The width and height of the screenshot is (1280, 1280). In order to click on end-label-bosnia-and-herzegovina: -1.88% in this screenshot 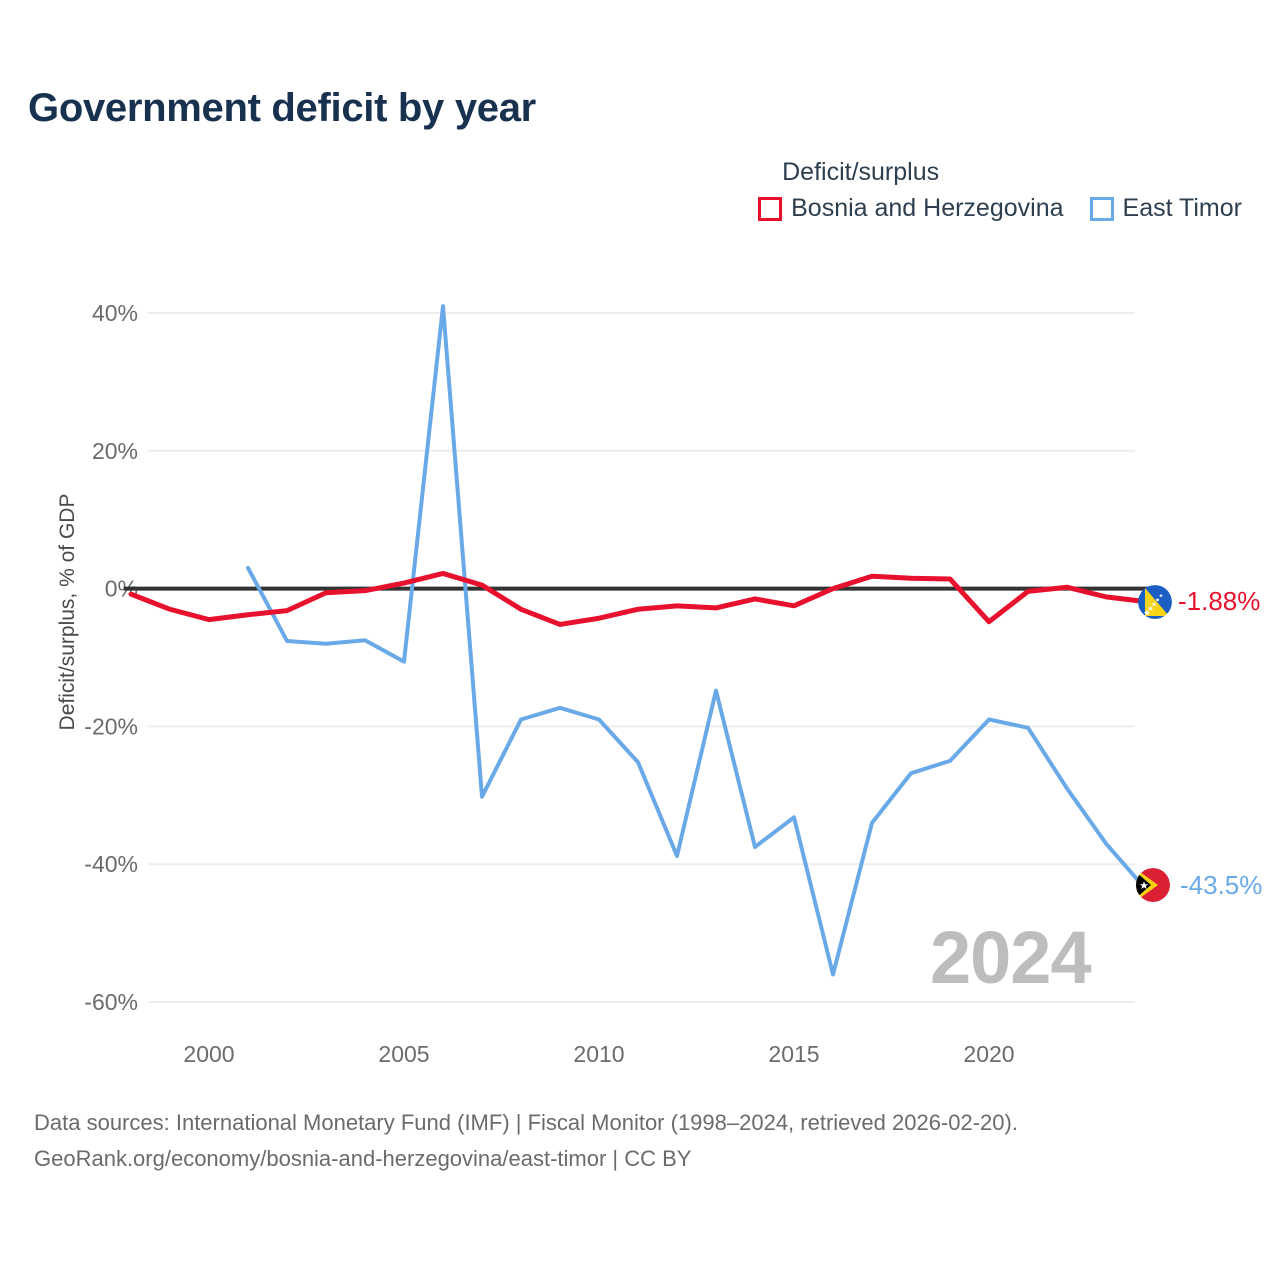, I will do `click(1219, 601)`.